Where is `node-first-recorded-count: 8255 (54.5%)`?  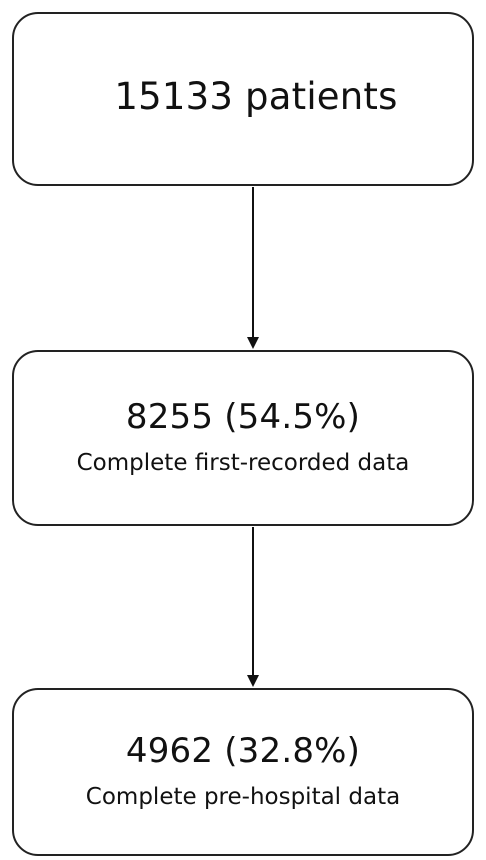
node-first-recorded-count: 8255 (54.5%) is located at coordinates (243, 417).